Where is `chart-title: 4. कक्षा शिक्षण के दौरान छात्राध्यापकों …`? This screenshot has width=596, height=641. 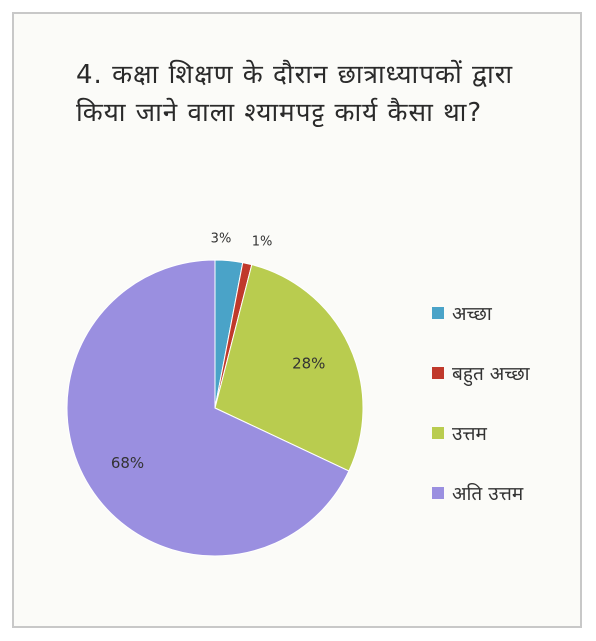
chart-title: 4. कक्षा शिक्षण के दौरान छात्राध्यापकों … is located at coordinates (295, 94).